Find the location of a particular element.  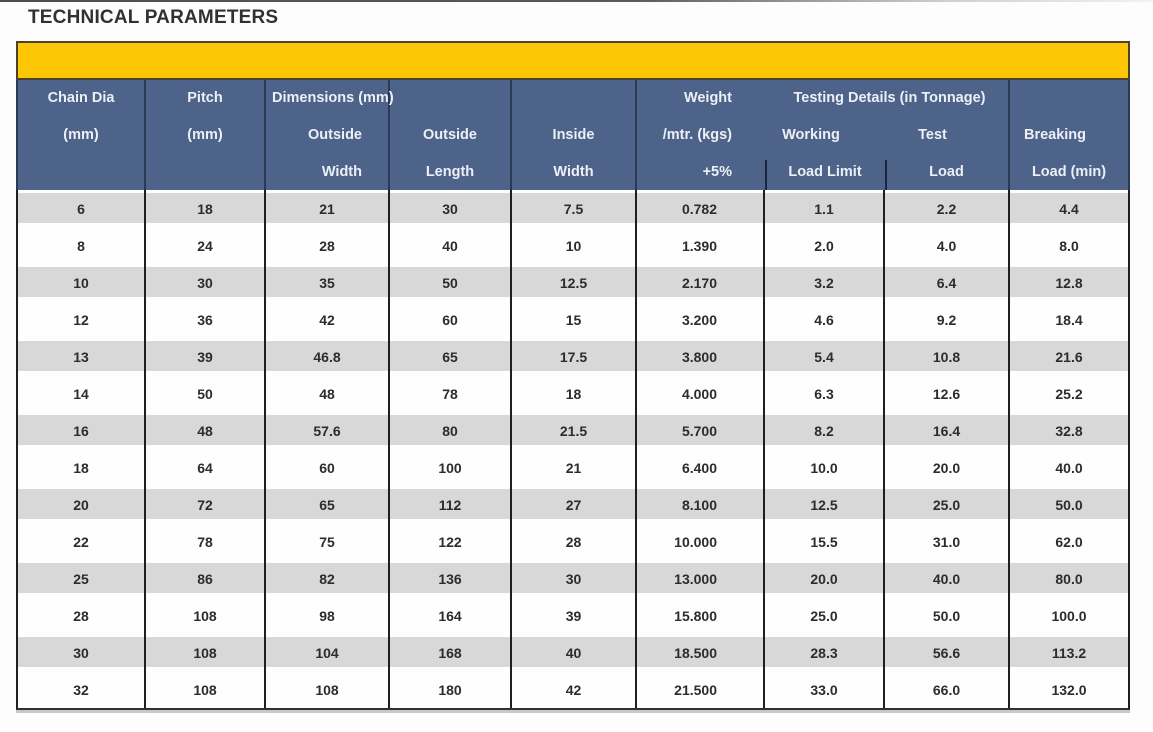

header-label: Weight is located at coordinates (707, 98).